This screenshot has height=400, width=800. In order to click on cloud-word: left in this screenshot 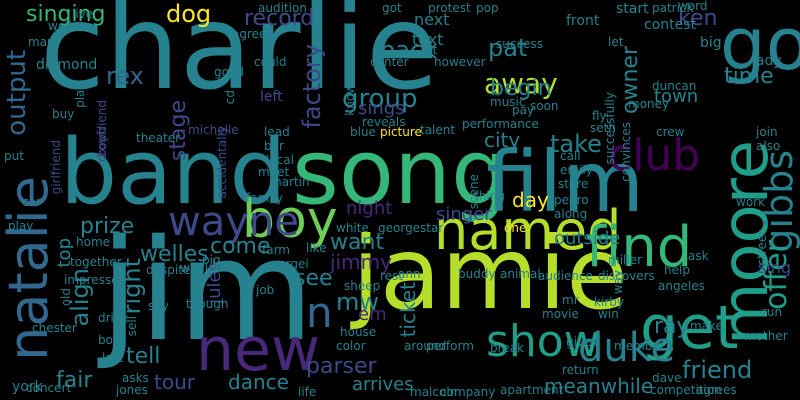, I will do `click(271, 97)`.